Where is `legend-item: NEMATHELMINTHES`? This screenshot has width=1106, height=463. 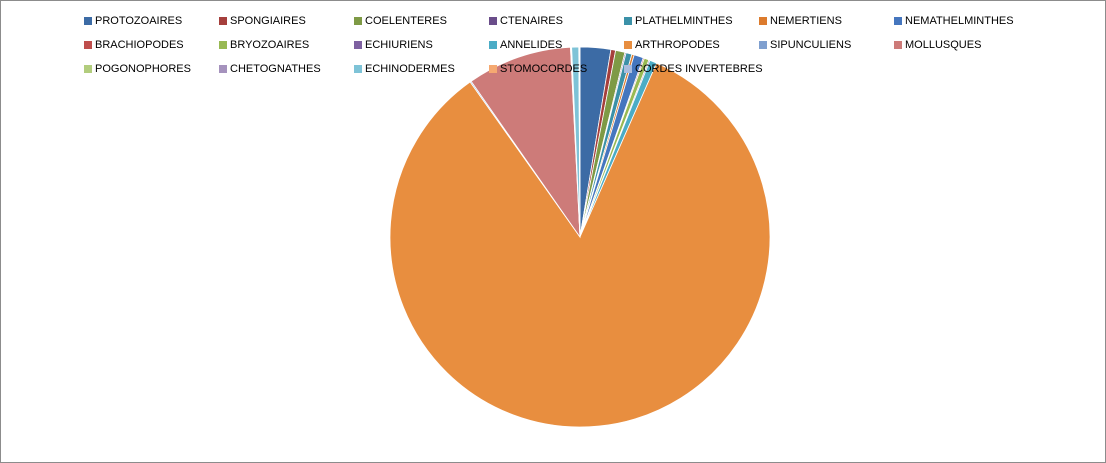 legend-item: NEMATHELMINTHES is located at coordinates (954, 21).